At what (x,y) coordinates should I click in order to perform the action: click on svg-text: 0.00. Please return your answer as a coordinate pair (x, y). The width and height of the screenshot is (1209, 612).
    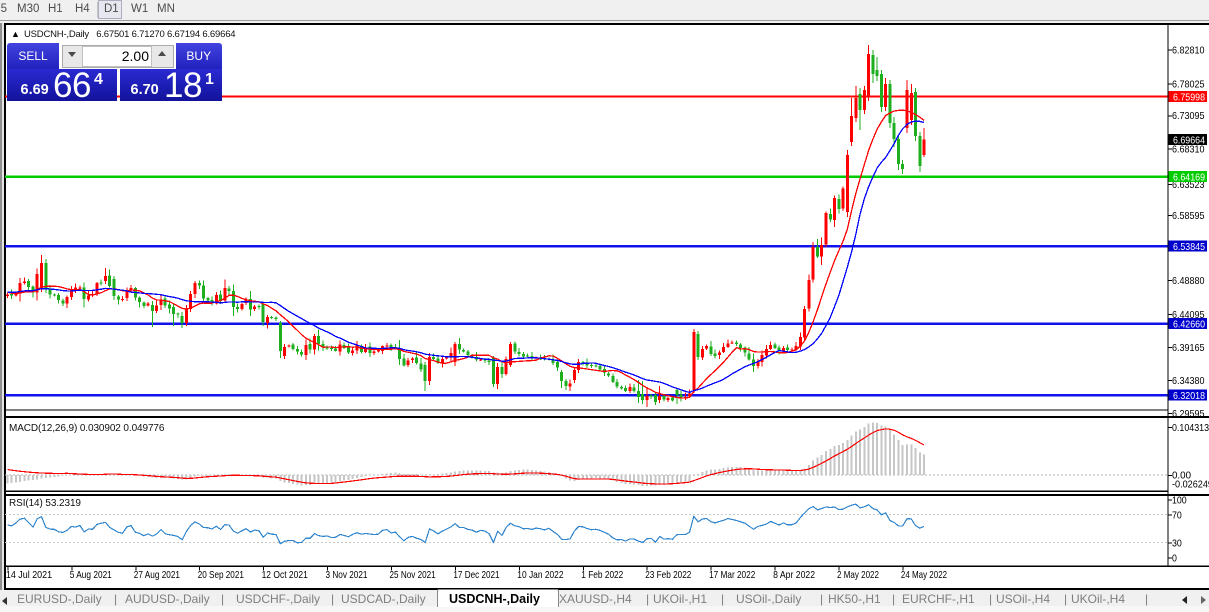
    Looking at the image, I should click on (1181, 476).